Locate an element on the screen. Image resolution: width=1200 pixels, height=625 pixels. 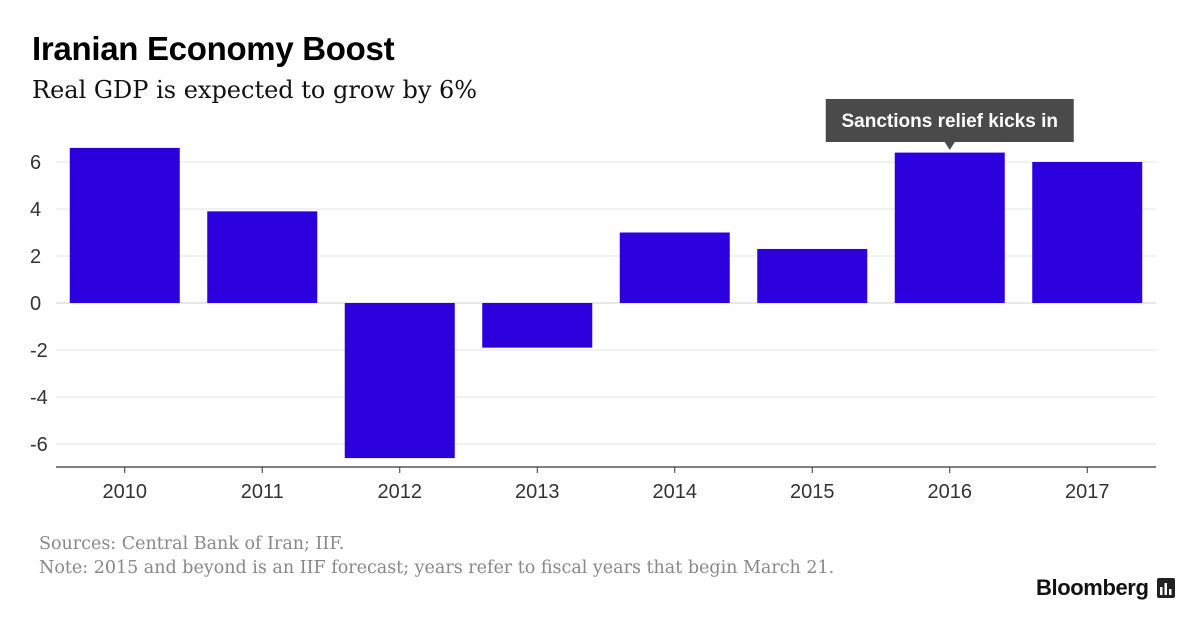
y-tick-label: 2 is located at coordinates (35, 257).